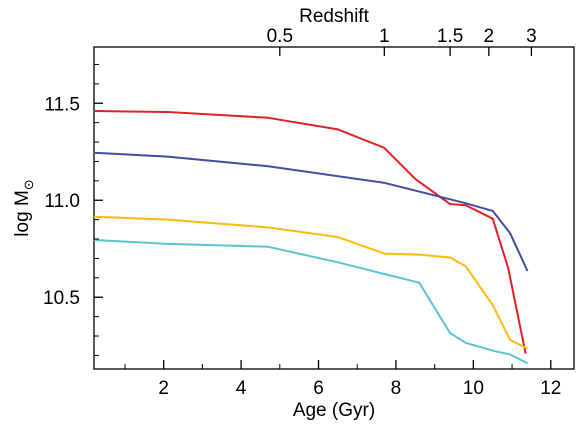 The height and width of the screenshot is (428, 576). What do you see at coordinates (280, 36) in the screenshot?
I see `redshift-tick-label: 0.5` at bounding box center [280, 36].